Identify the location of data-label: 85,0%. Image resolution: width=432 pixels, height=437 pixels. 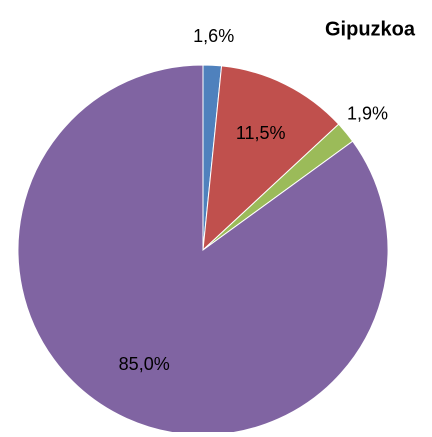
(144, 364).